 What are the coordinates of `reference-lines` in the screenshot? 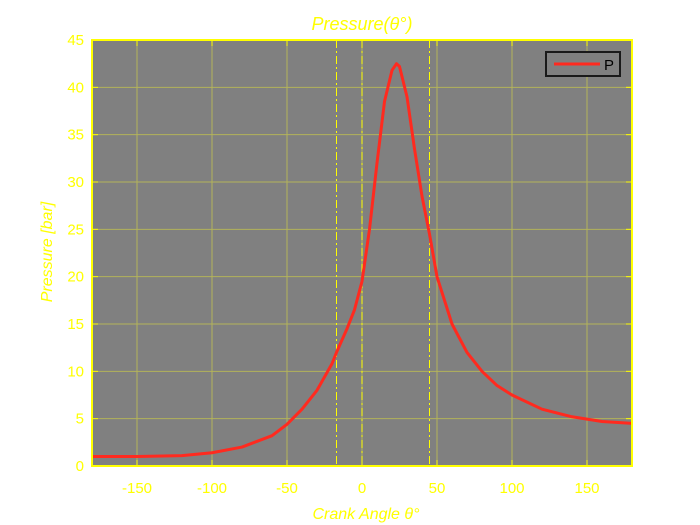 It's located at (383, 253).